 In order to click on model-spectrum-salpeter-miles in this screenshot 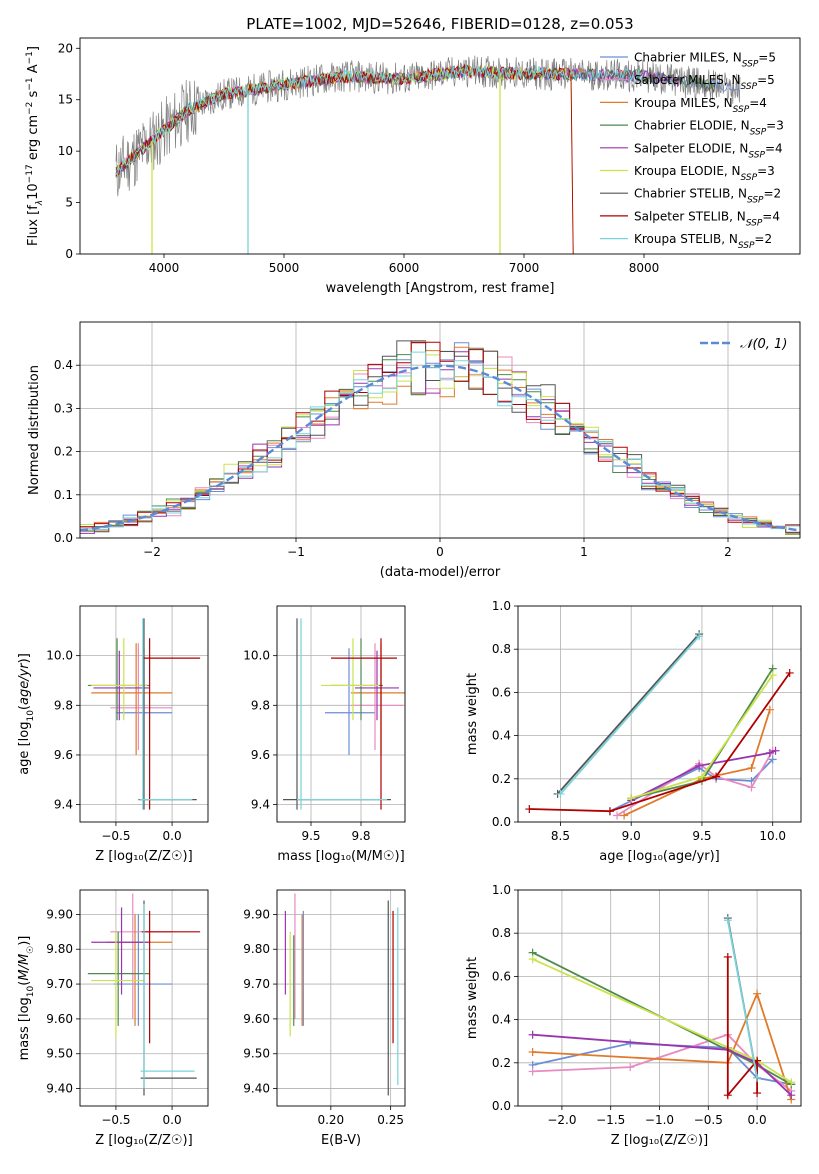, I will do `click(397, 121)`.